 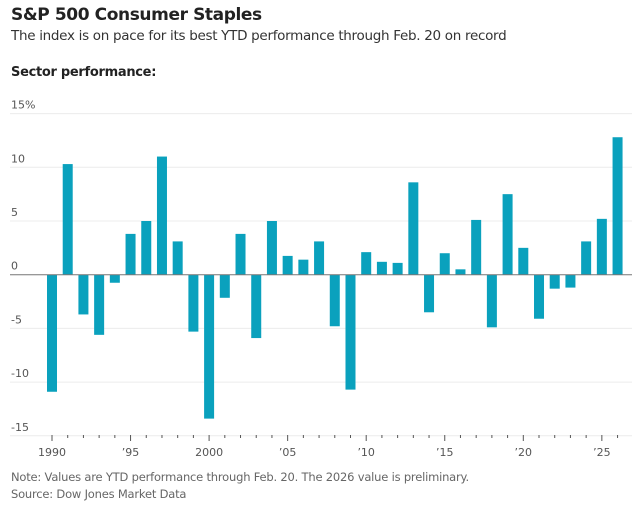 What do you see at coordinates (366, 452) in the screenshot?
I see `x-tick-label: ’10` at bounding box center [366, 452].